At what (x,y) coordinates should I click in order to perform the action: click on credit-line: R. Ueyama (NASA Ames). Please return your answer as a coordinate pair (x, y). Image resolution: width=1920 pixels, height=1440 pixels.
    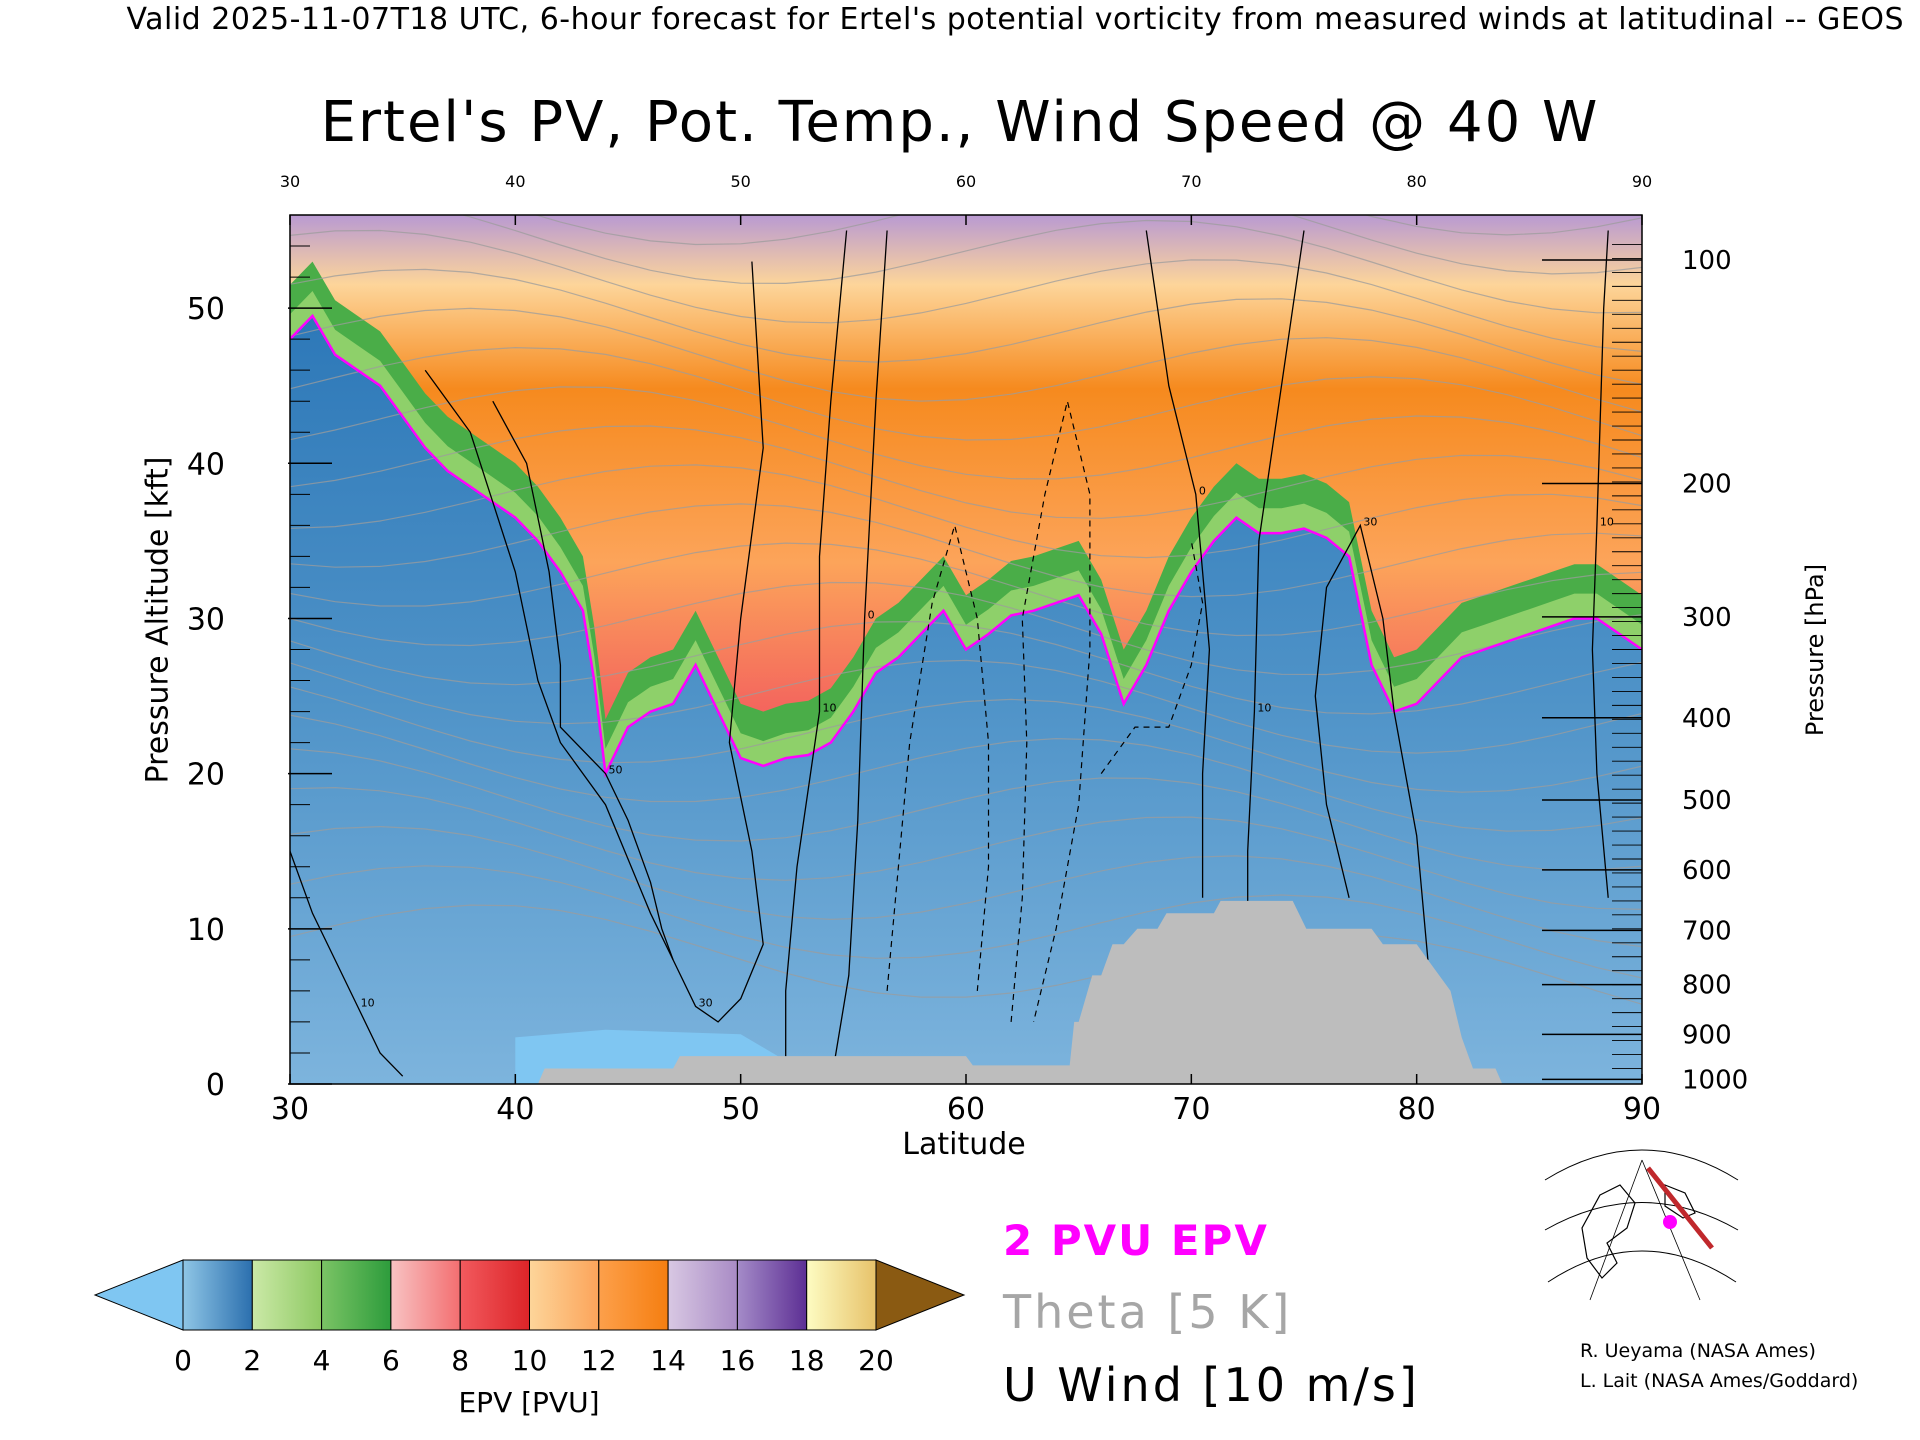
    Looking at the image, I should click on (1698, 1351).